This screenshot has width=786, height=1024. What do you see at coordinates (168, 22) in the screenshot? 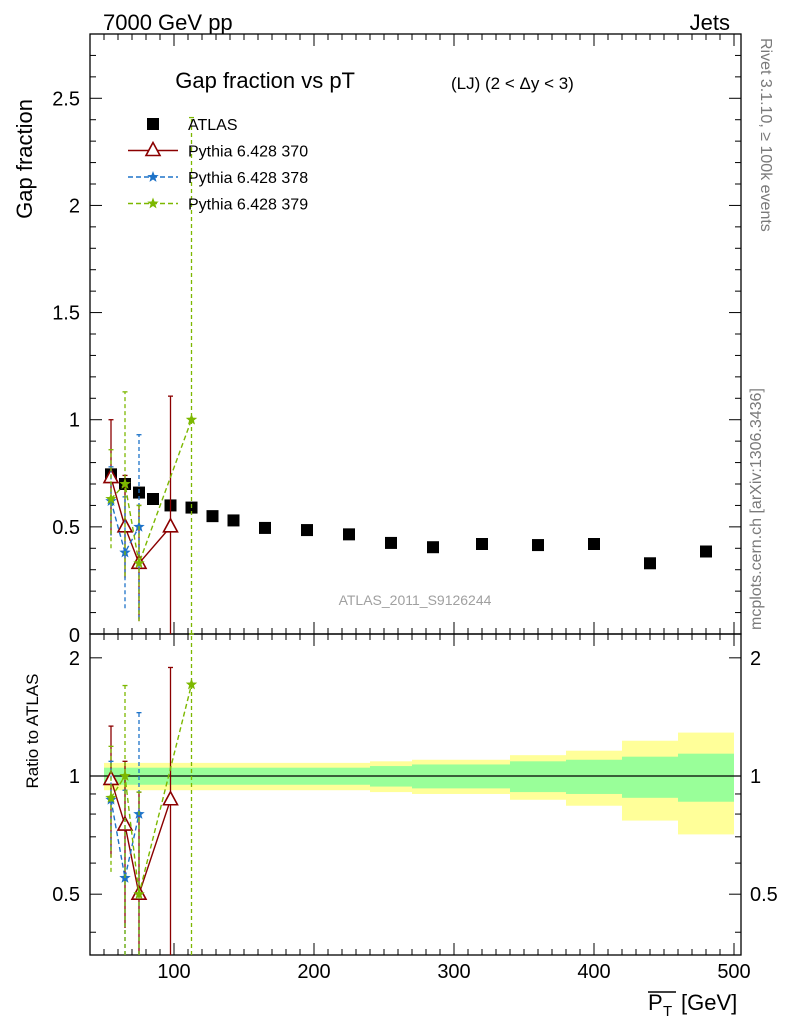
I see `header-left-label: 7000 GeV pp` at bounding box center [168, 22].